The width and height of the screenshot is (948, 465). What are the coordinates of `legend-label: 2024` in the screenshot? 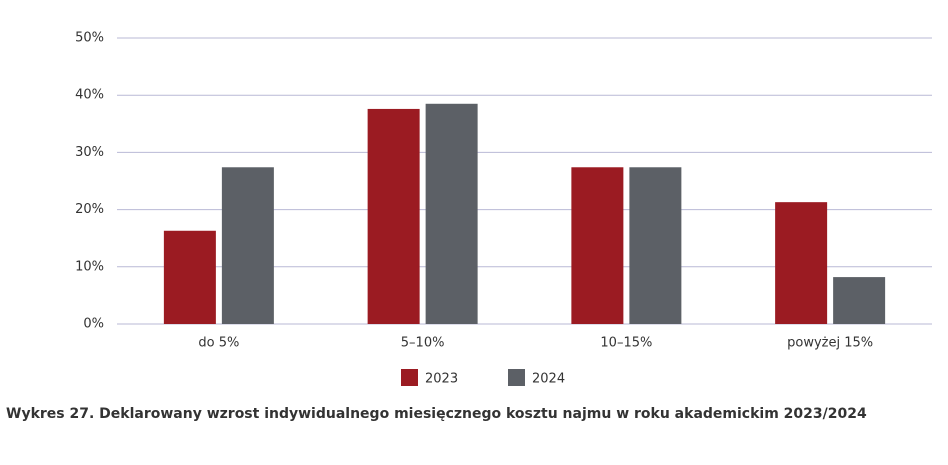 It's located at (548, 379).